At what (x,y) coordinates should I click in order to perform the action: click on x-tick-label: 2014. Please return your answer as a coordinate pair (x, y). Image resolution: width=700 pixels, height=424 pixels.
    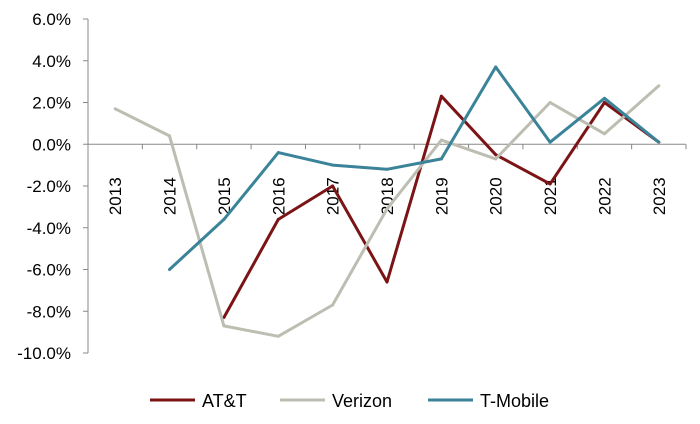
    Looking at the image, I should click on (170, 196).